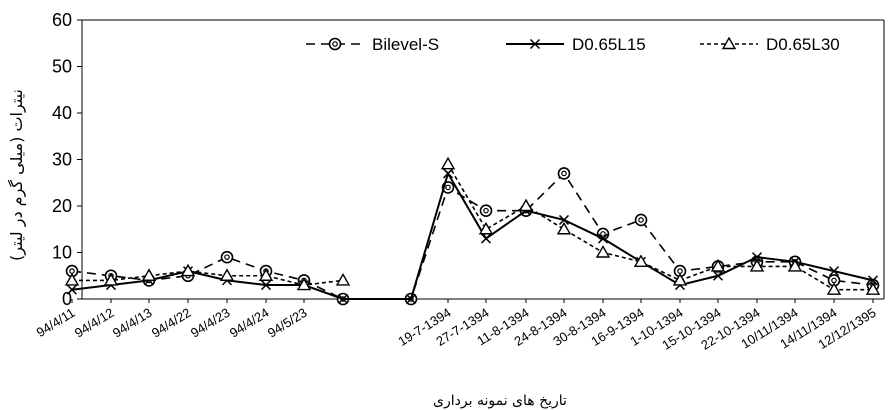 This screenshot has width=890, height=410. Describe the element at coordinates (249, 323) in the screenshot. I see `x-tick-label: 94/4/24` at that location.